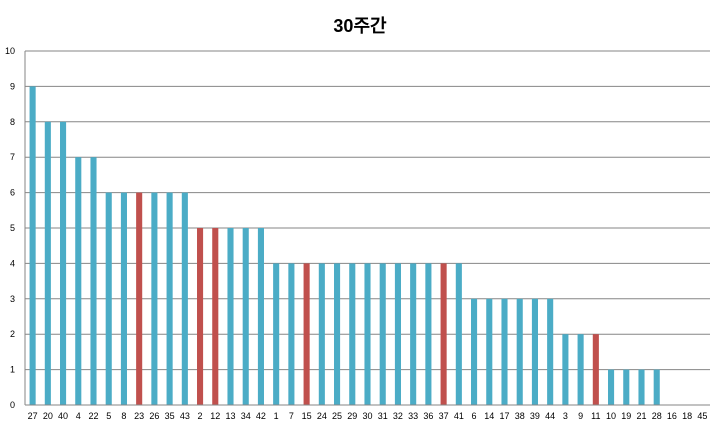 This screenshot has height=432, width=720. Describe the element at coordinates (12, 157) in the screenshot. I see `y-tick-label: 7` at that location.